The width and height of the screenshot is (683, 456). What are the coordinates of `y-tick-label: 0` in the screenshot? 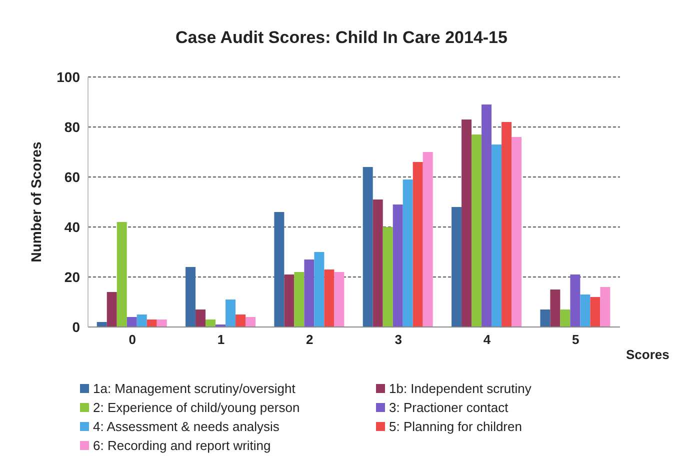 It's located at (76, 326).